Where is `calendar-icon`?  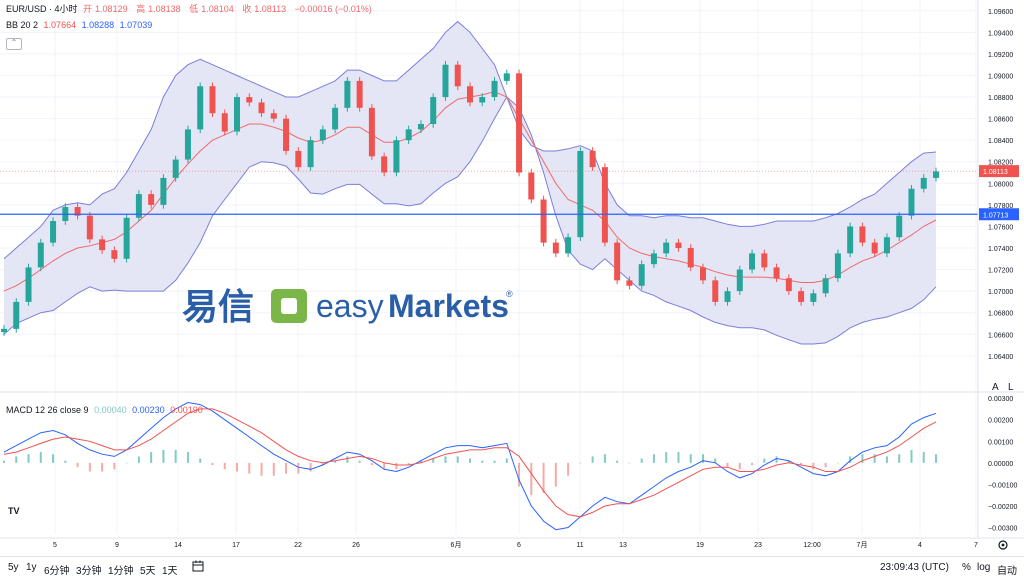 calendar-icon is located at coordinates (198, 567).